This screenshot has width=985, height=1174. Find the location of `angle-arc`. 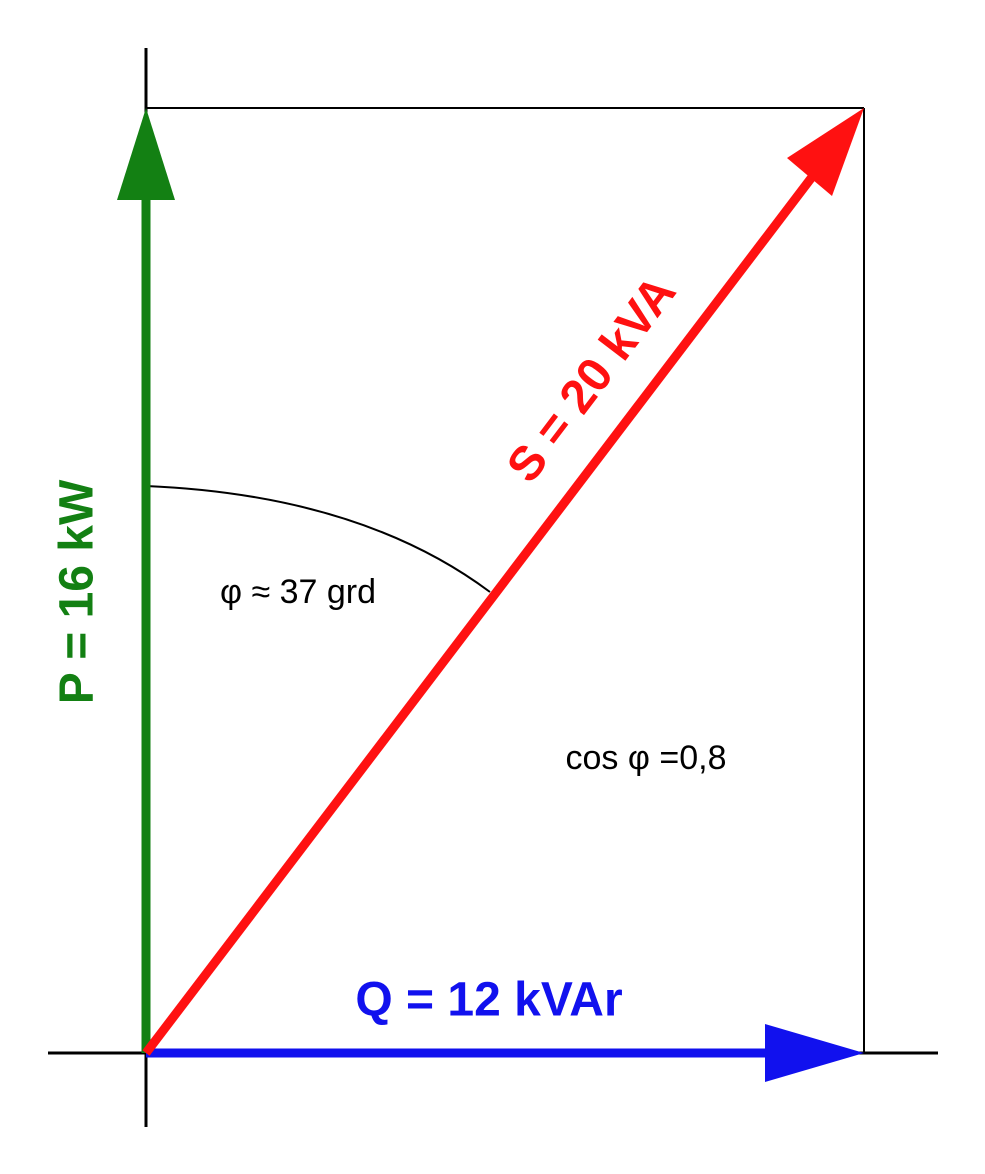

angle-arc is located at coordinates (318, 539).